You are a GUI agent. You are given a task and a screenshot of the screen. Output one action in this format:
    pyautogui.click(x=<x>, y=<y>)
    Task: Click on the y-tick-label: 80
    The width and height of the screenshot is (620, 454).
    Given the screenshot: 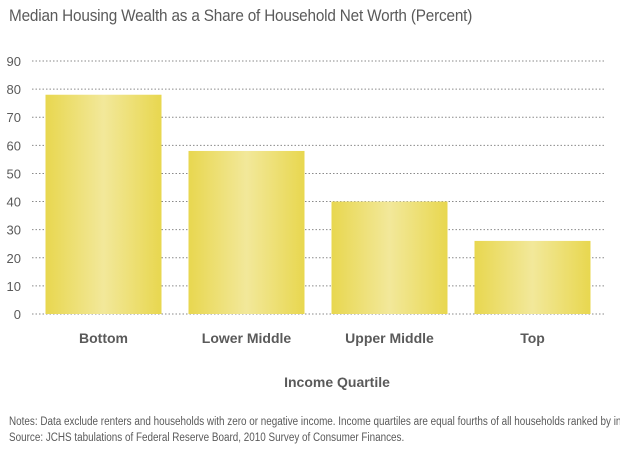 What is the action you would take?
    pyautogui.click(x=14, y=89)
    